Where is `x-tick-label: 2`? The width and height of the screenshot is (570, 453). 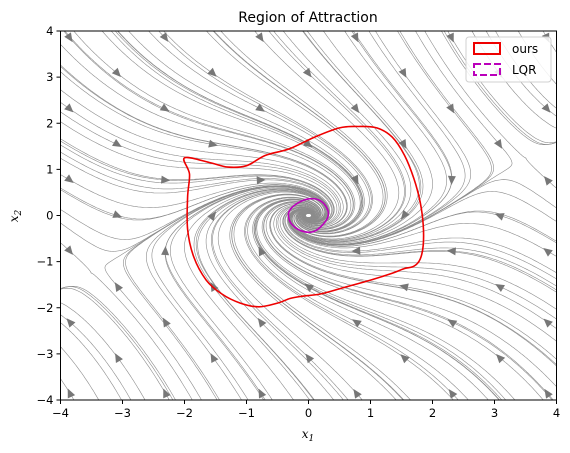 x-tick-label: 2 is located at coordinates (432, 413).